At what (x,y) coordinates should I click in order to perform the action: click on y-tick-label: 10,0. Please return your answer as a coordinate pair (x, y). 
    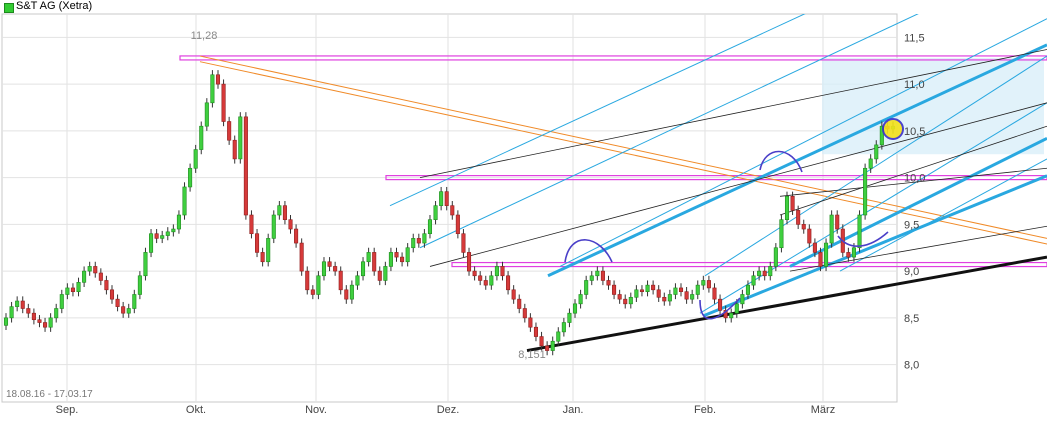
    Looking at the image, I should click on (914, 179).